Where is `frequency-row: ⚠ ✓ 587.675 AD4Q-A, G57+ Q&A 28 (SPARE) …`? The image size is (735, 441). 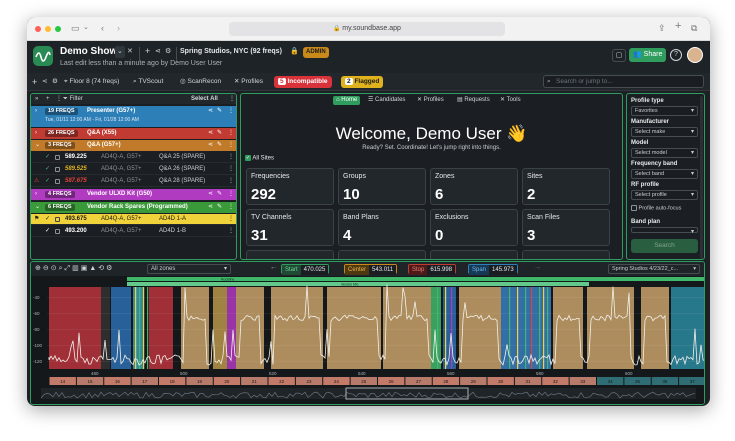
frequency-row: ⚠ ✓ 587.675 AD4Q-A, G57+ Q&A 28 (SPARE) … is located at coordinates (133, 181).